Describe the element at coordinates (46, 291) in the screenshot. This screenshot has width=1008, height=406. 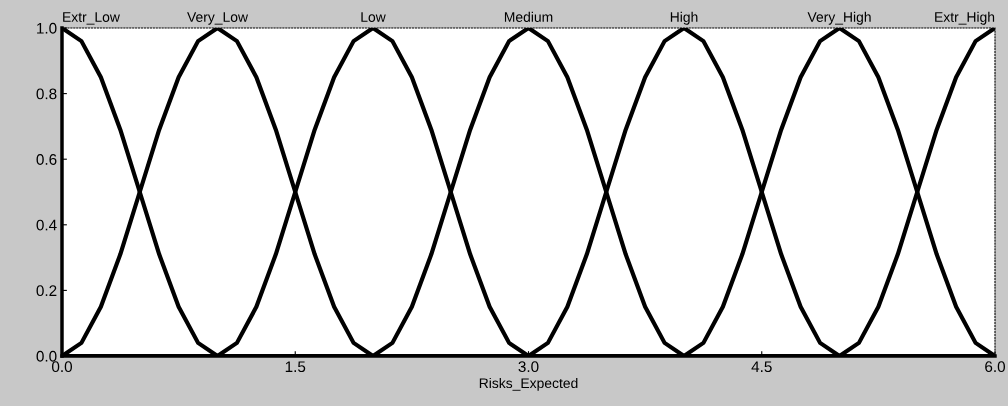
I see `y-tick-label: 0.2` at that location.